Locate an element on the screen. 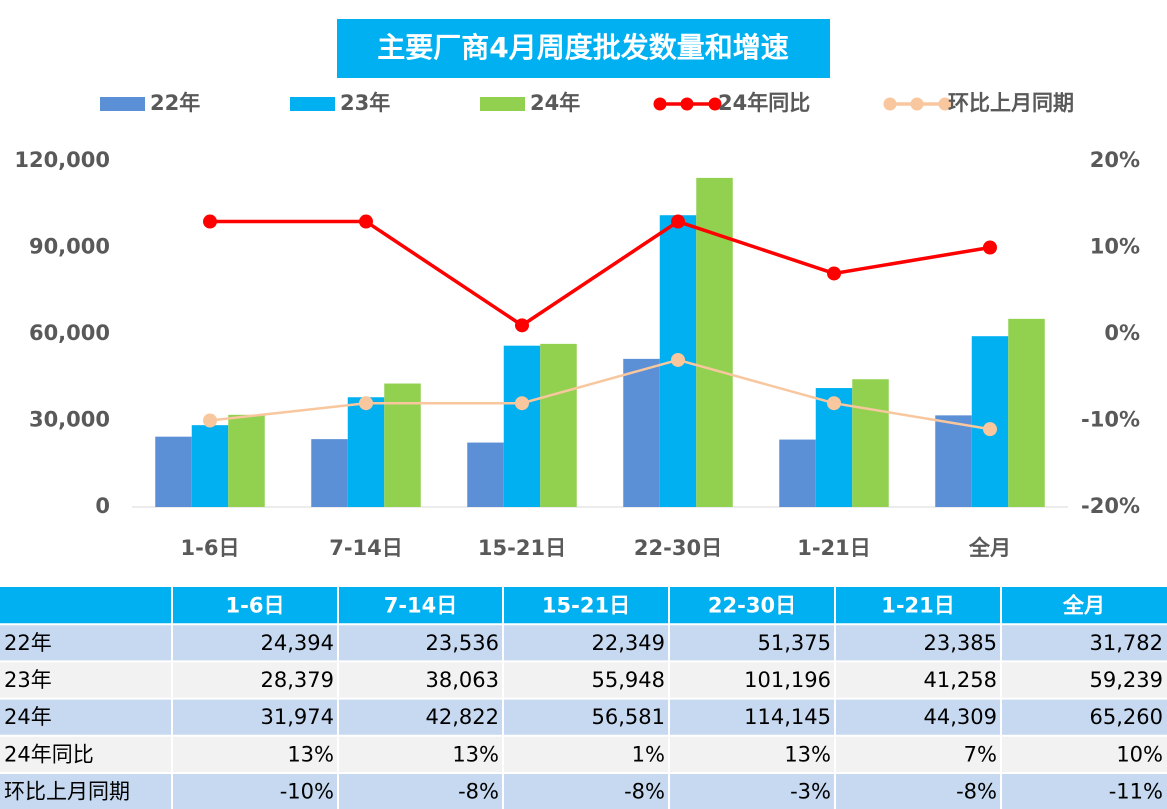 The height and width of the screenshot is (809, 1167). legend-label: 23年 is located at coordinates (365, 103).